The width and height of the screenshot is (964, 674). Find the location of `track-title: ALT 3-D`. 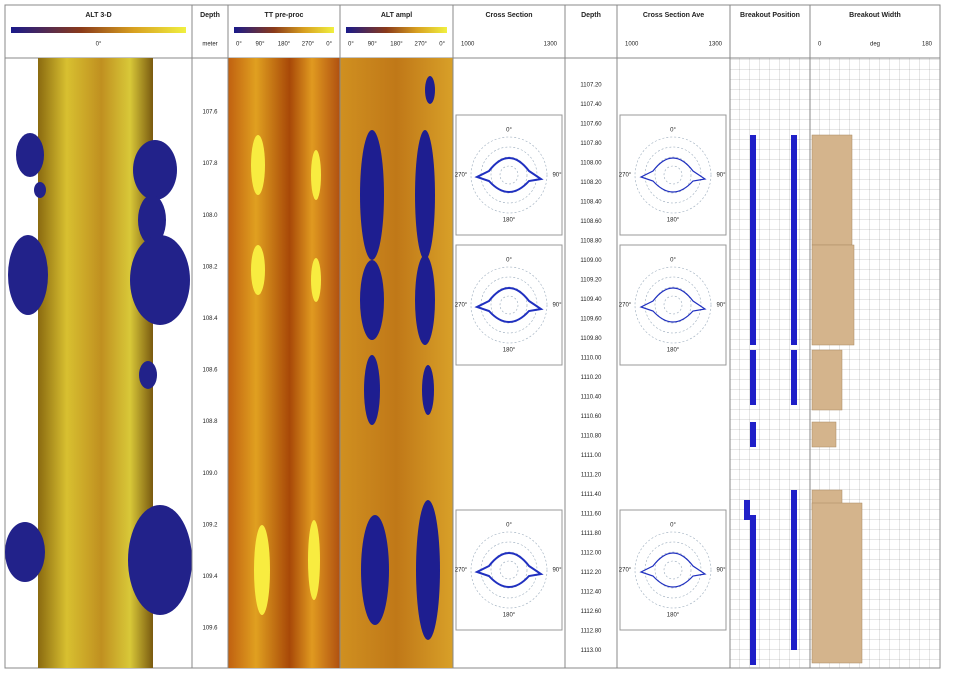

track-title: ALT 3-D is located at coordinates (98, 15).